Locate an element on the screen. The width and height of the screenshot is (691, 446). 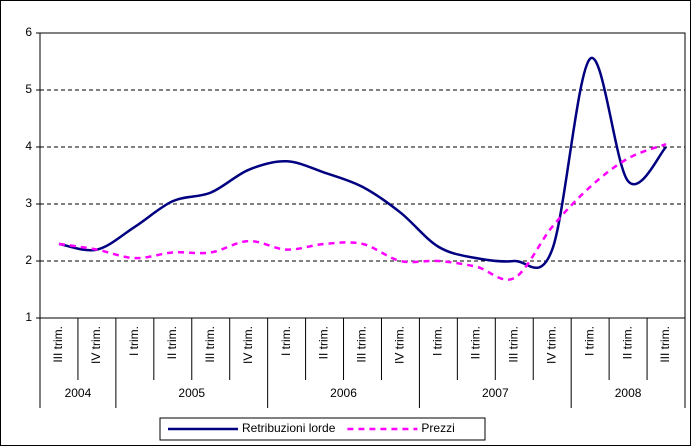
legend: Retribuzioni lorde Prezzi is located at coordinates (322, 429).